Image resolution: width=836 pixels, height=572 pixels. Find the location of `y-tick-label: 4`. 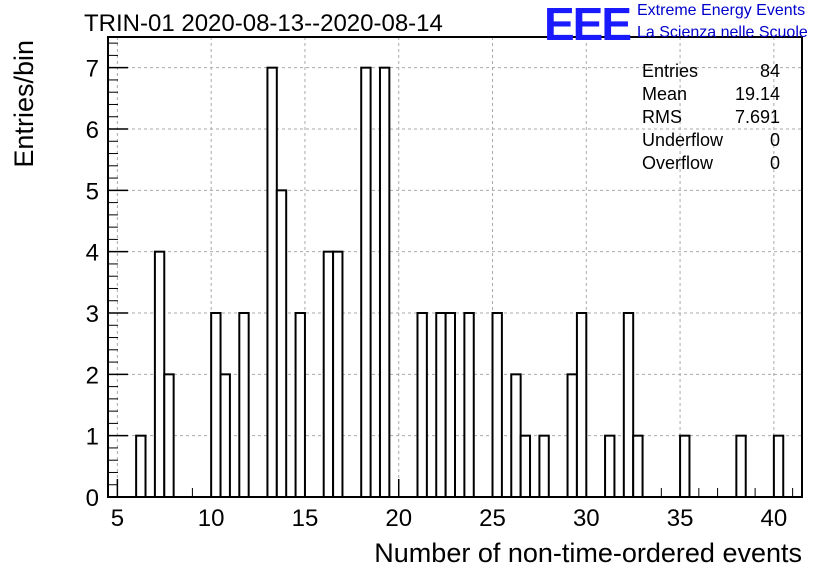

y-tick-label: 4 is located at coordinates (92, 253).